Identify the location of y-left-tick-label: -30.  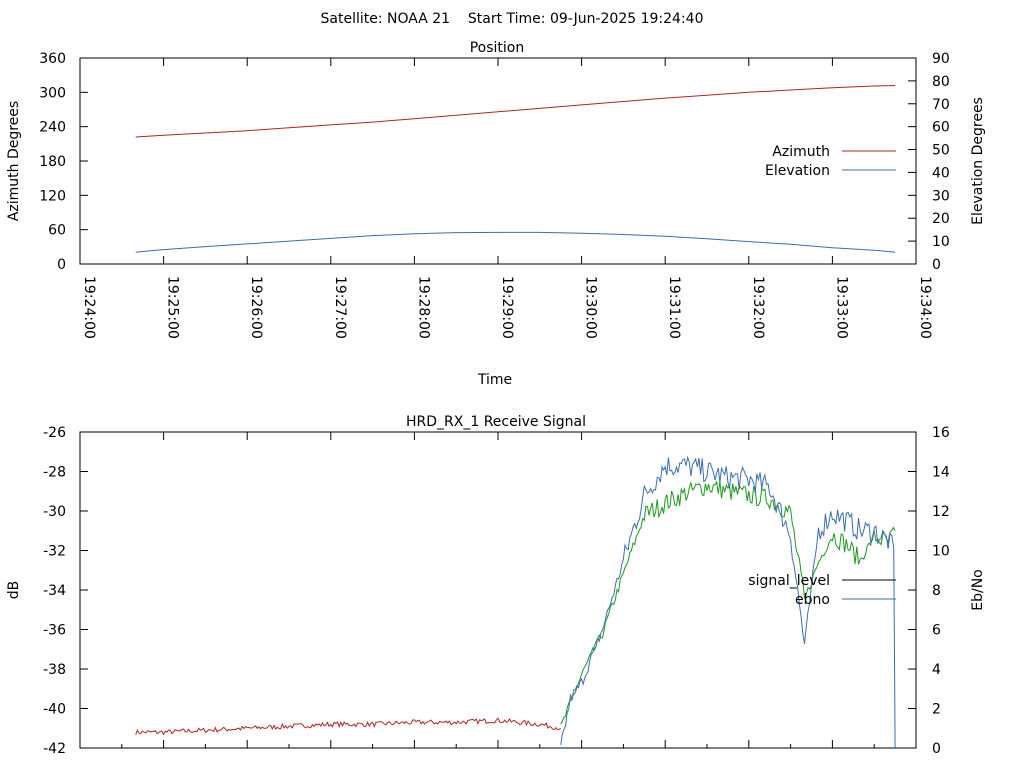
(54, 512).